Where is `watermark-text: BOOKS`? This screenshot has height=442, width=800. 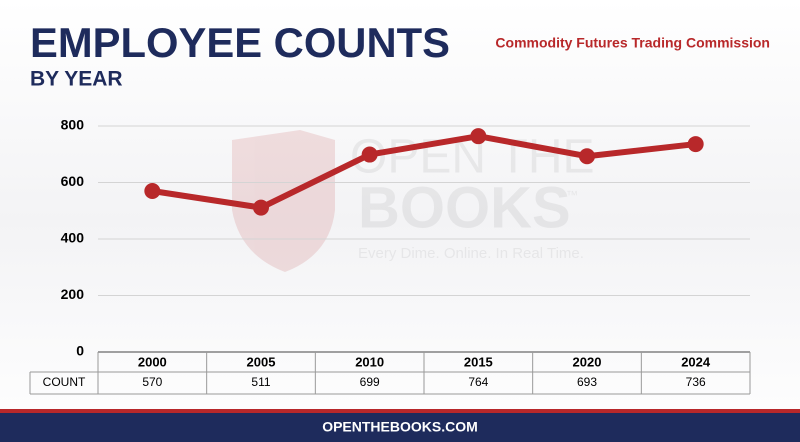 watermark-text: BOOKS is located at coordinates (464, 207).